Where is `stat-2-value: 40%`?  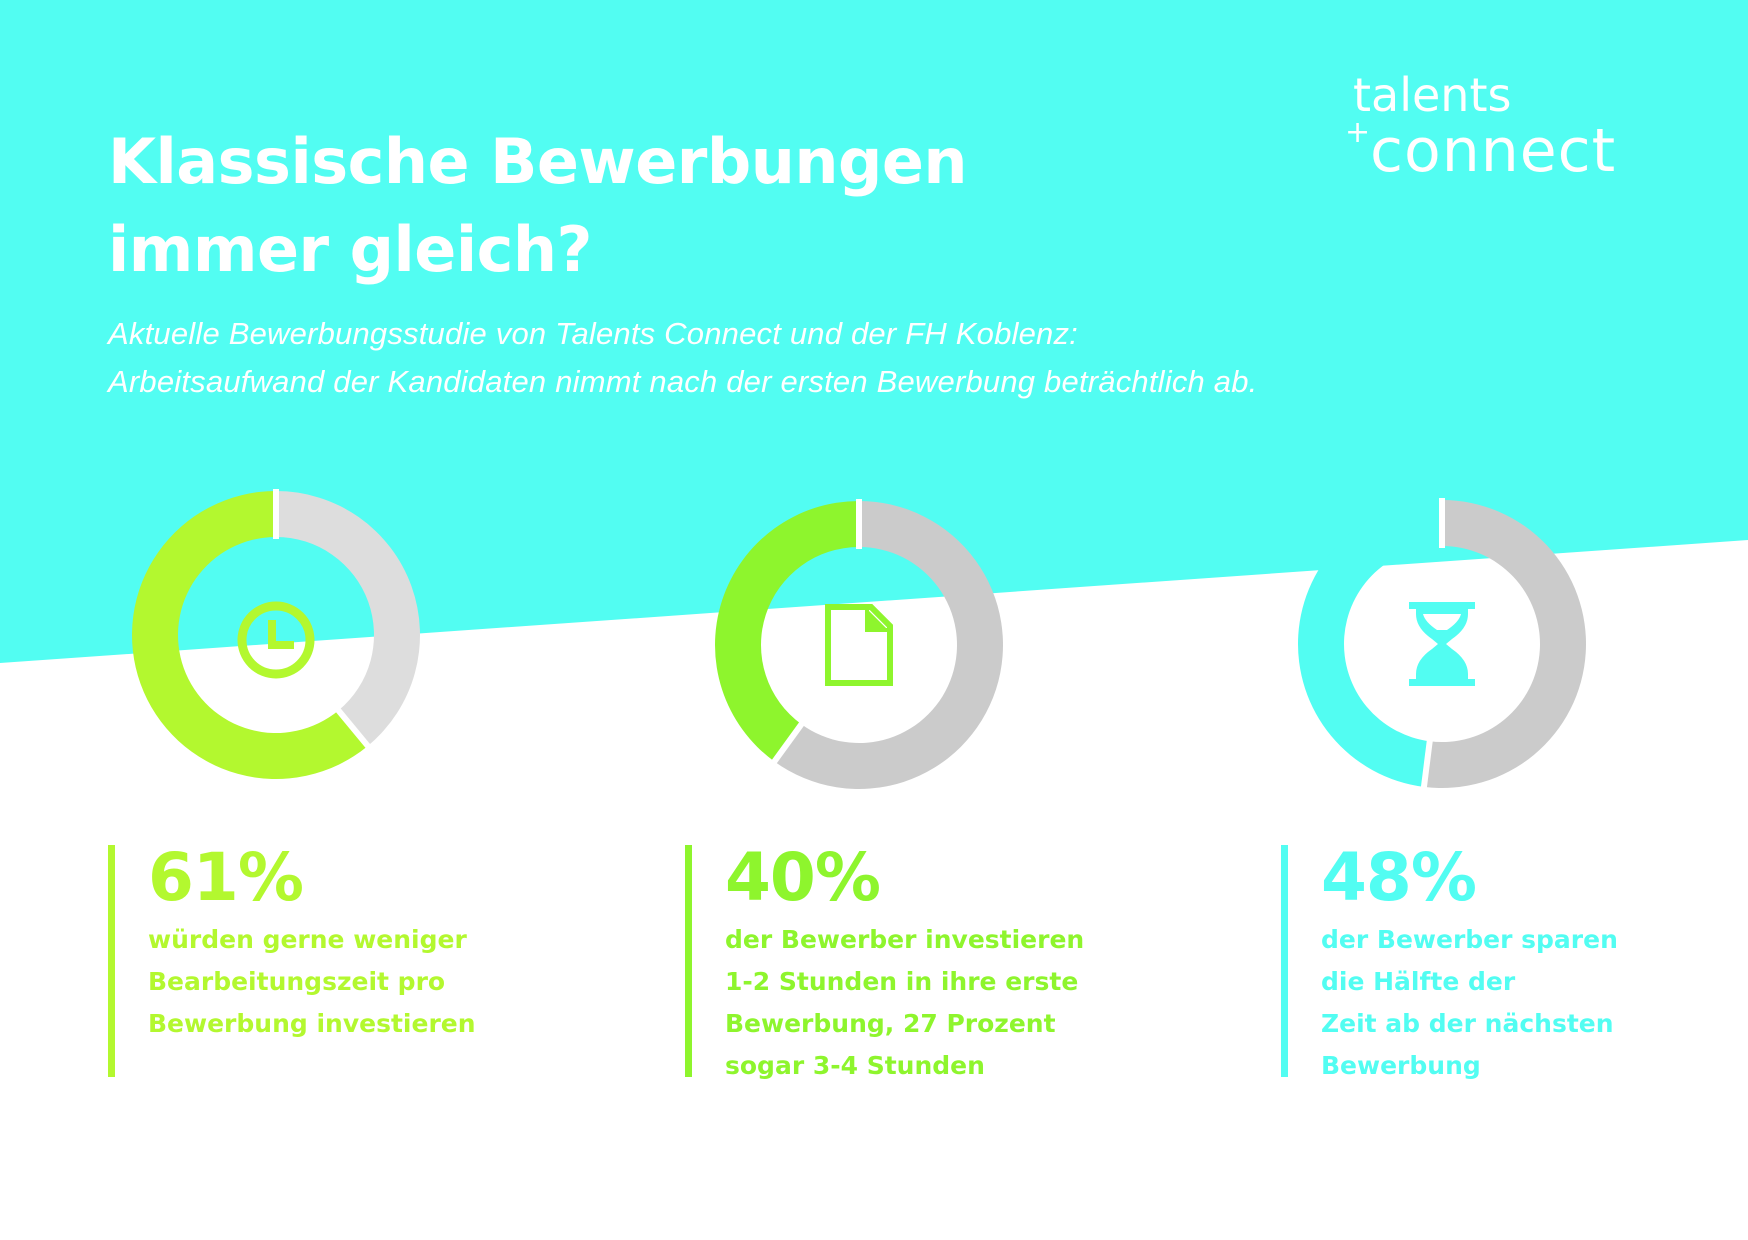 stat-2-value: 40% is located at coordinates (803, 877).